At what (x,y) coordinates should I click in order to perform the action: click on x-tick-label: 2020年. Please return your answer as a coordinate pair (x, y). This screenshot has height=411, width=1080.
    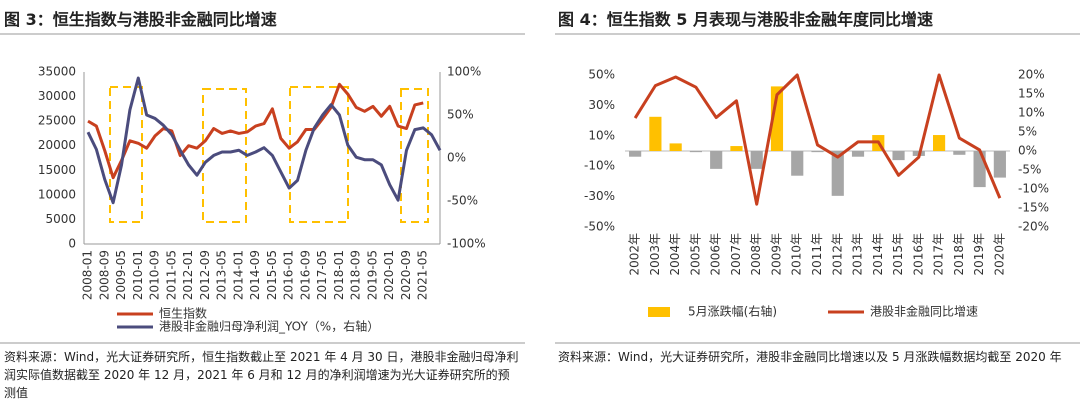
    Looking at the image, I should click on (999, 254).